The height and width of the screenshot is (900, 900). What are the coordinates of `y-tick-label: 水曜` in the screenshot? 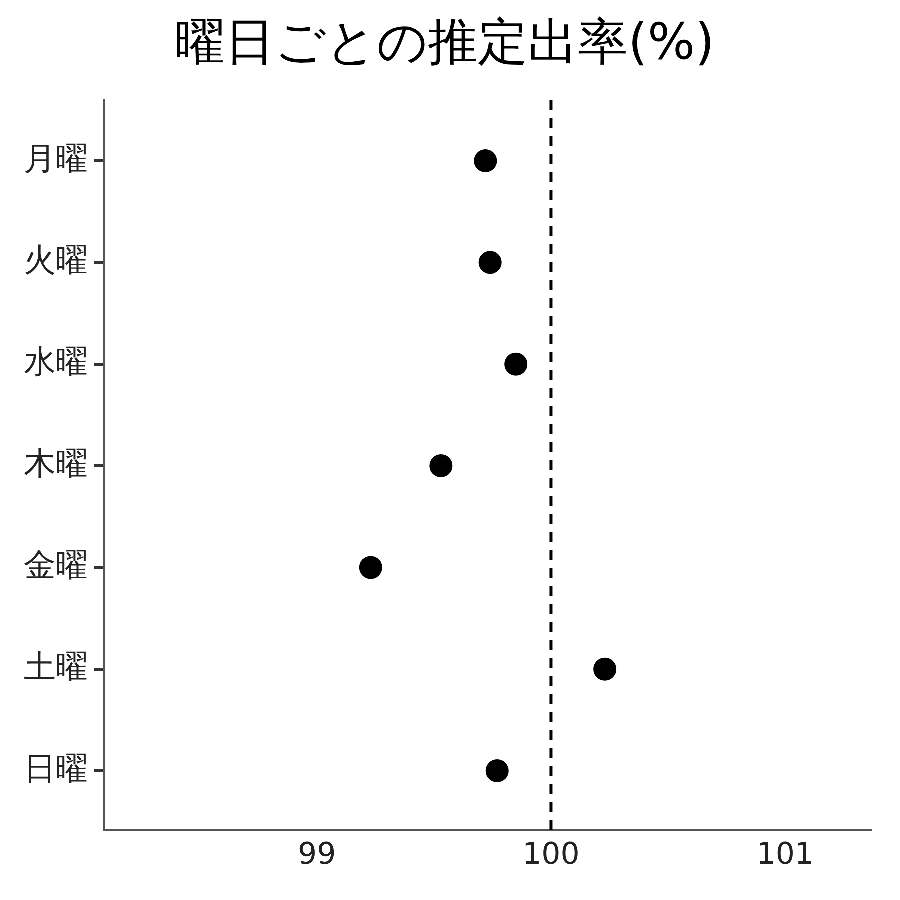 It's located at (56, 361).